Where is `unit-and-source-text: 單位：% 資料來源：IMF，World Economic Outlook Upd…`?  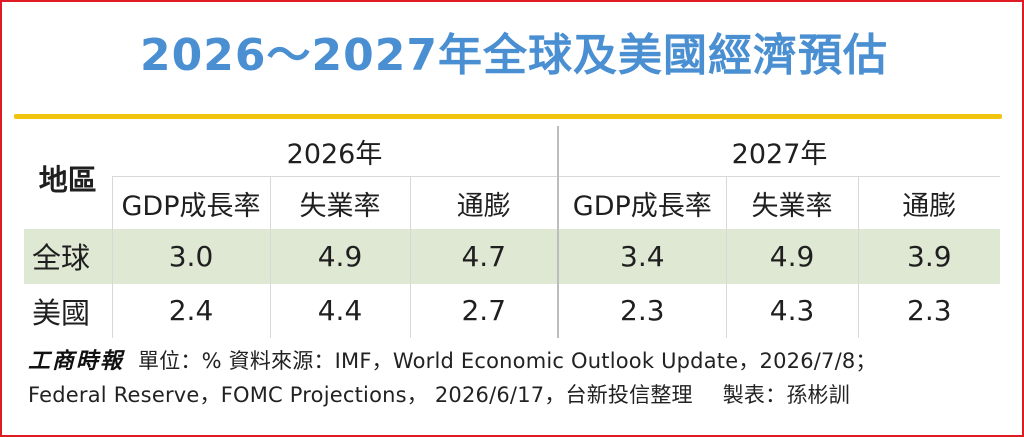
unit-and-source-text: 單位：% 資料來源：IMF，World Economic Outlook Upd… is located at coordinates (507, 361).